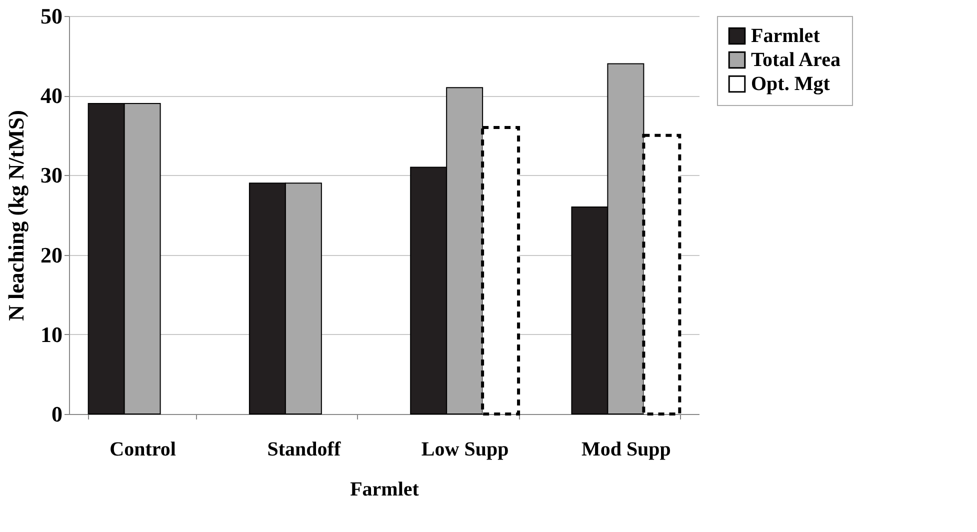  I want to click on x-tick-label: Mod Supp, so click(626, 449).